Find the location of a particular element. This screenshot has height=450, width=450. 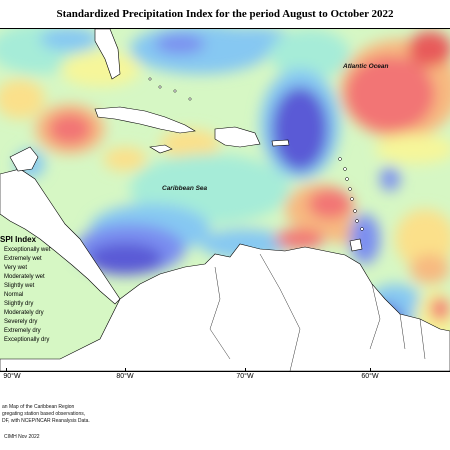

legend-item: Slightly dry is located at coordinates (19, 304).